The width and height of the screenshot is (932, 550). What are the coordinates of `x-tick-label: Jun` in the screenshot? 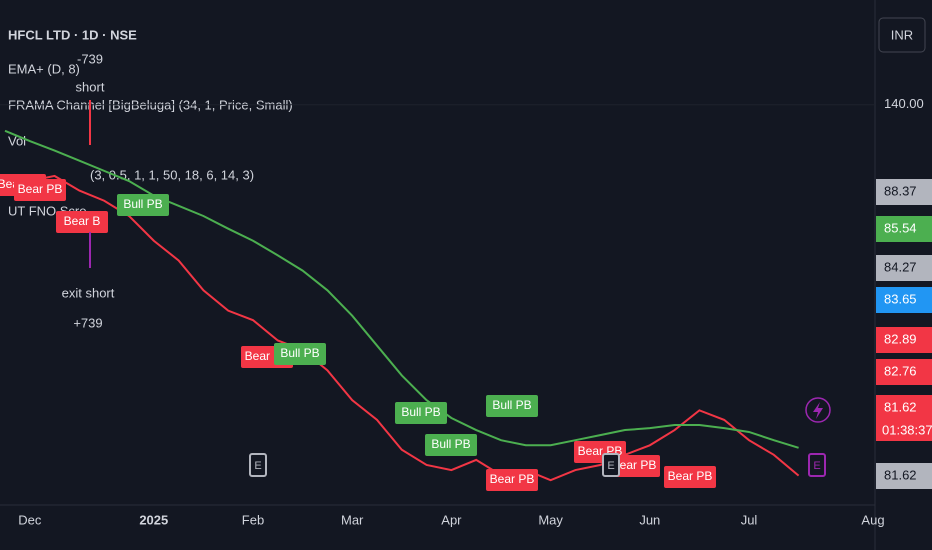 It's located at (649, 519).